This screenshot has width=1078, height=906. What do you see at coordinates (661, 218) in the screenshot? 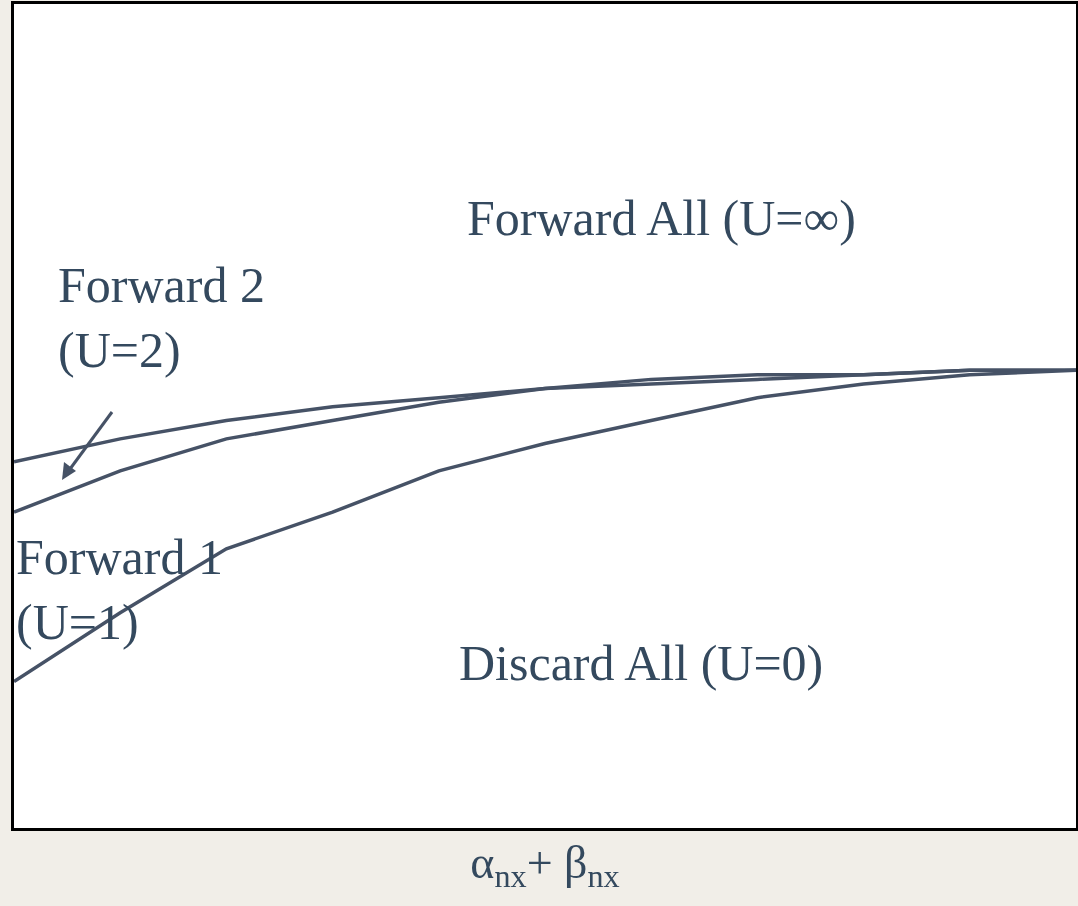
I see `text: Forward All (U=∞)` at bounding box center [661, 218].